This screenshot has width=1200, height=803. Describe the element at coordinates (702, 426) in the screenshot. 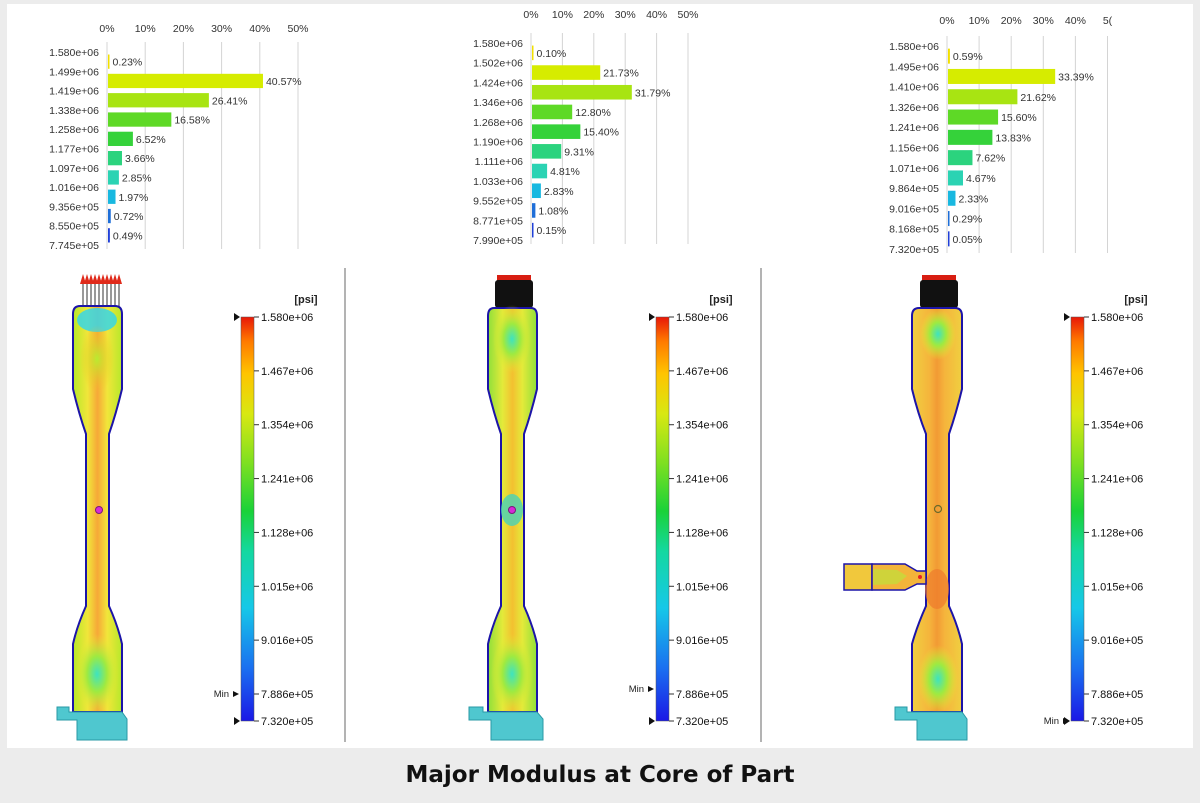

I see `colorbar-label: 1.354e+06` at that location.